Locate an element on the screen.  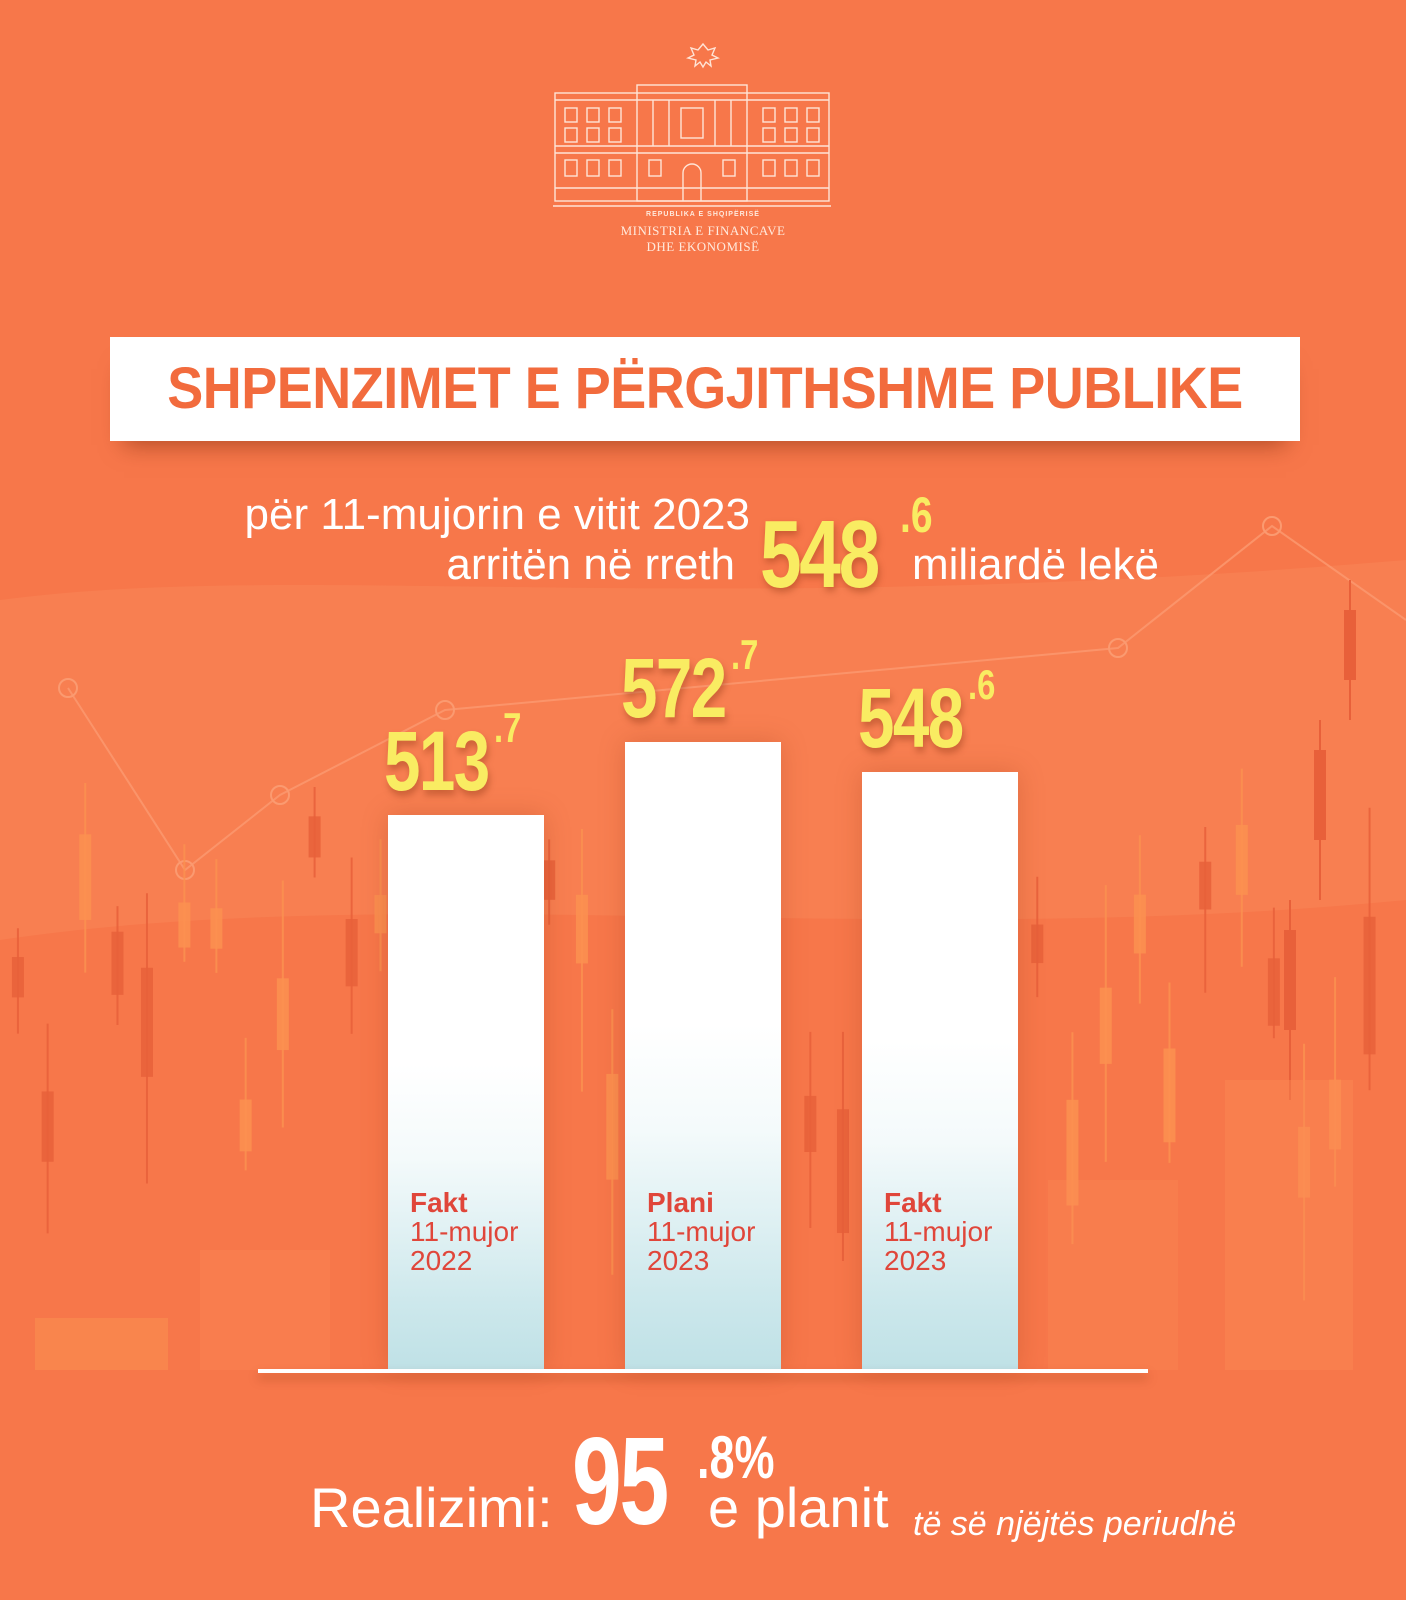
title-banner: SHPENZIMET E PËRGJITHSHME PUBLIKE is located at coordinates (705, 389).